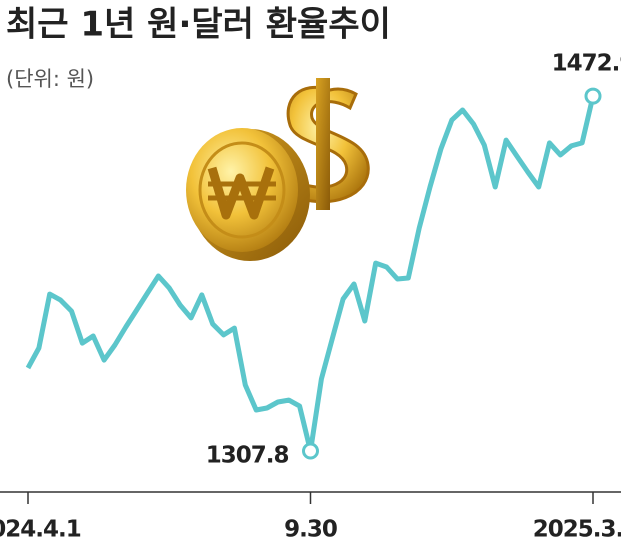 This screenshot has height=551, width=621. What do you see at coordinates (247, 456) in the screenshot?
I see `data-label: 1307.8` at bounding box center [247, 456].